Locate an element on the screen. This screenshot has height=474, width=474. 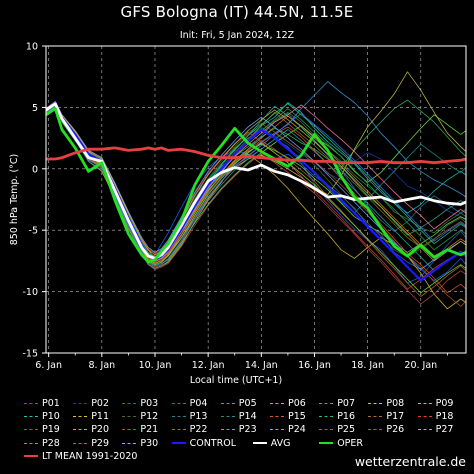
x-tick-label: 14. Jan is located at coordinates (261, 365).